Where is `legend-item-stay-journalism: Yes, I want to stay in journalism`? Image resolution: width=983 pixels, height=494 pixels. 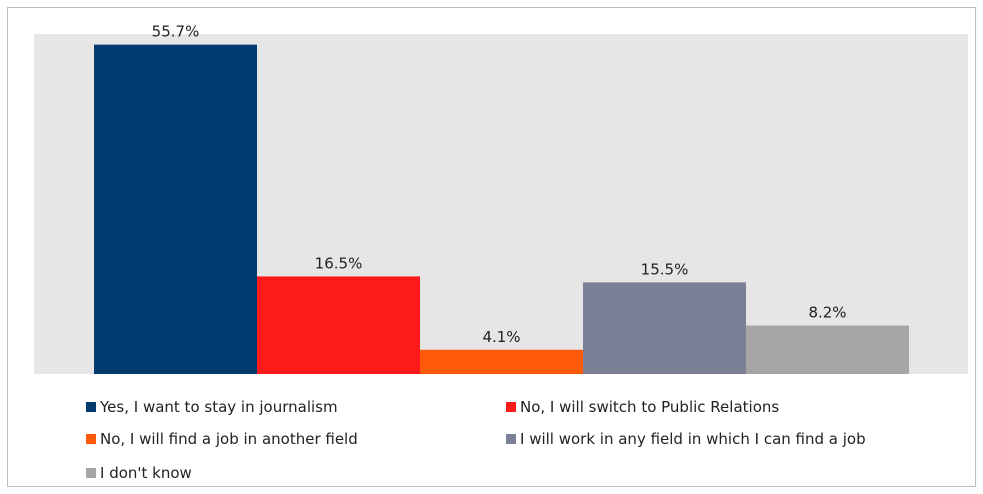
legend-item-stay-journalism: Yes, I want to stay in journalism is located at coordinates (212, 407).